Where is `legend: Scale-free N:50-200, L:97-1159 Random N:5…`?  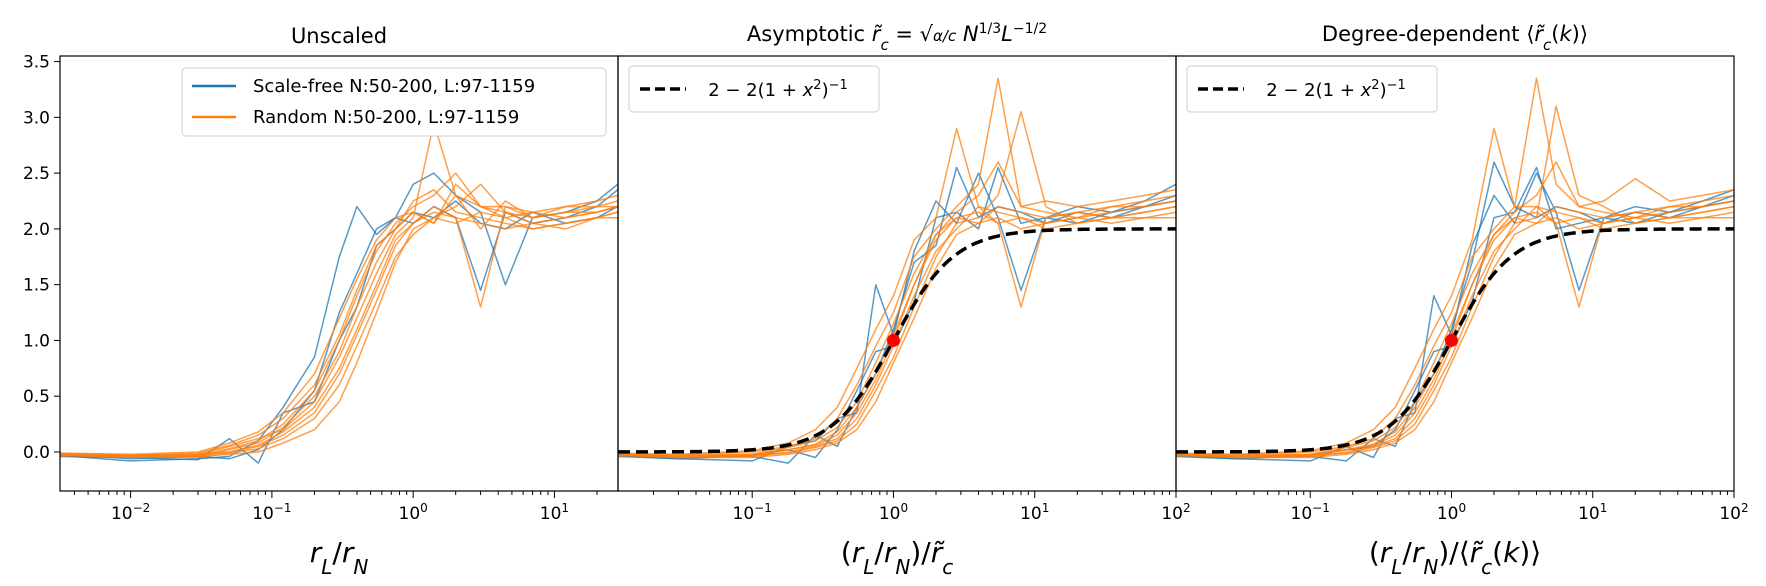 legend: Scale-free N:50-200, L:97-1159 Random N:5… is located at coordinates (394, 102).